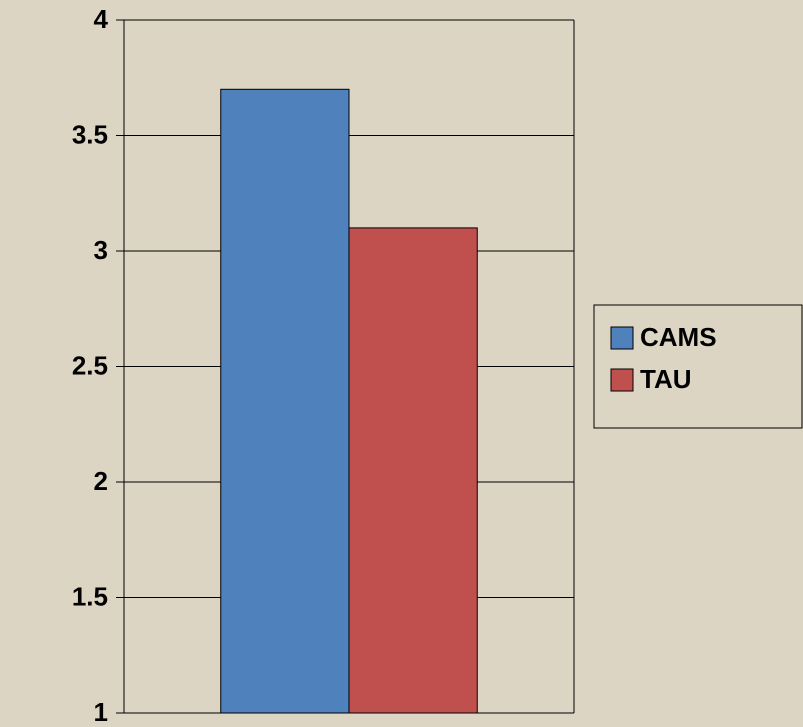  Describe the element at coordinates (90, 134) in the screenshot. I see `y-tick-label: 3.5` at that location.